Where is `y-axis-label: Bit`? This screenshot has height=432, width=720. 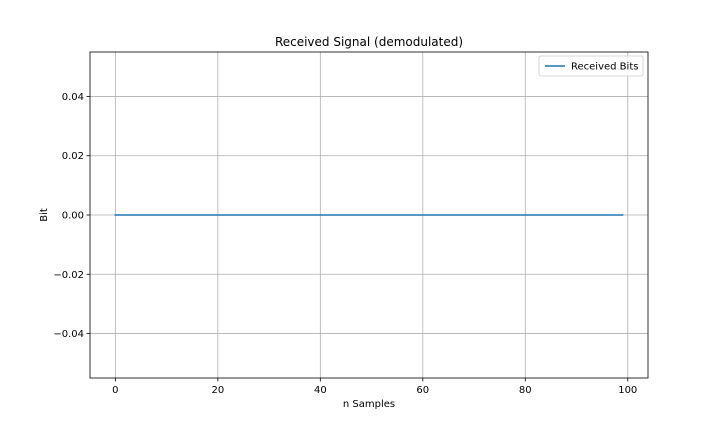
y-axis-label: Bit is located at coordinates (44, 215).